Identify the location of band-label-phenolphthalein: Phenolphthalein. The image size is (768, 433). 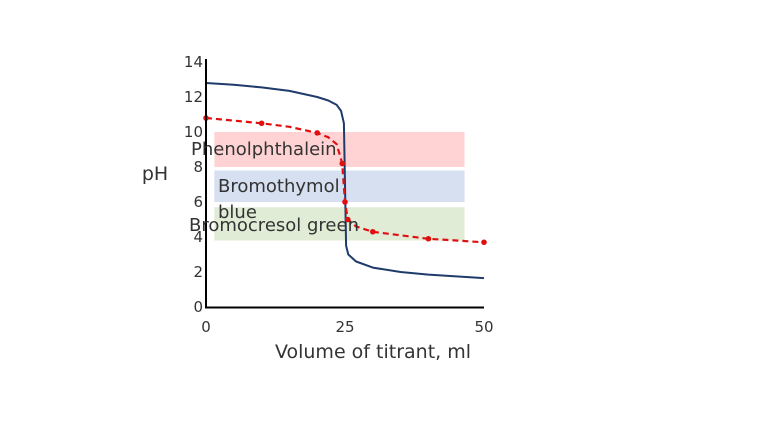
(264, 149).